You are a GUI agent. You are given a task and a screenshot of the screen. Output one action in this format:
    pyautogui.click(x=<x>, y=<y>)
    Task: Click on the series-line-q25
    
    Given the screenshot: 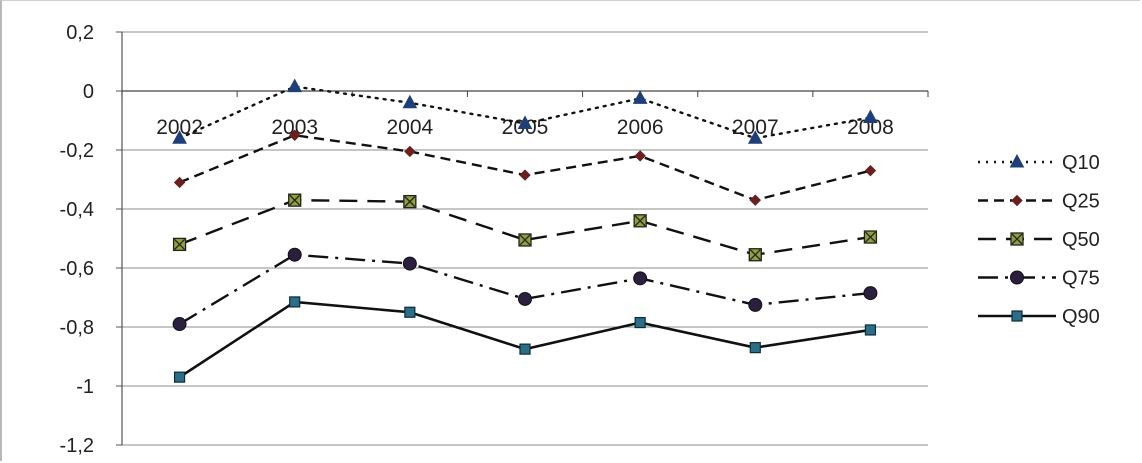 What is the action you would take?
    pyautogui.click(x=525, y=168)
    